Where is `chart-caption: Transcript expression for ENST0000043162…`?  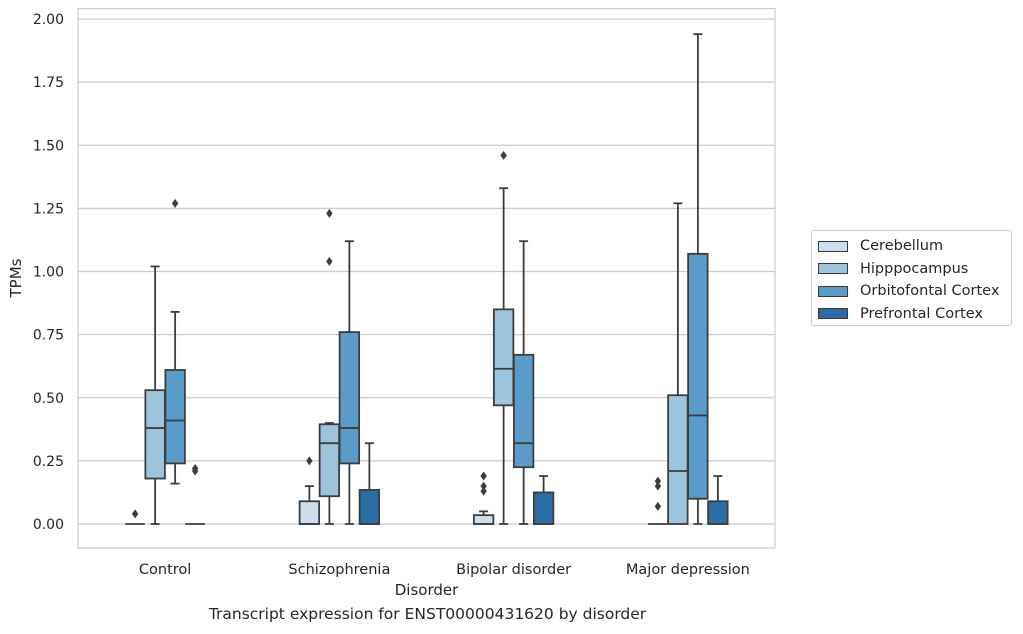 chart-caption: Transcript expression for ENST0000043162… is located at coordinates (427, 614).